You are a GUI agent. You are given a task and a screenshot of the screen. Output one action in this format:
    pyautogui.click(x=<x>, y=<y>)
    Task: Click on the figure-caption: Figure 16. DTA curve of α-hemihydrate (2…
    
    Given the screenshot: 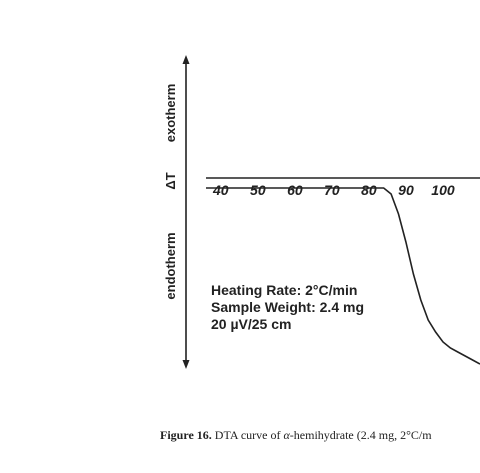 What is the action you would take?
    pyautogui.click(x=296, y=435)
    